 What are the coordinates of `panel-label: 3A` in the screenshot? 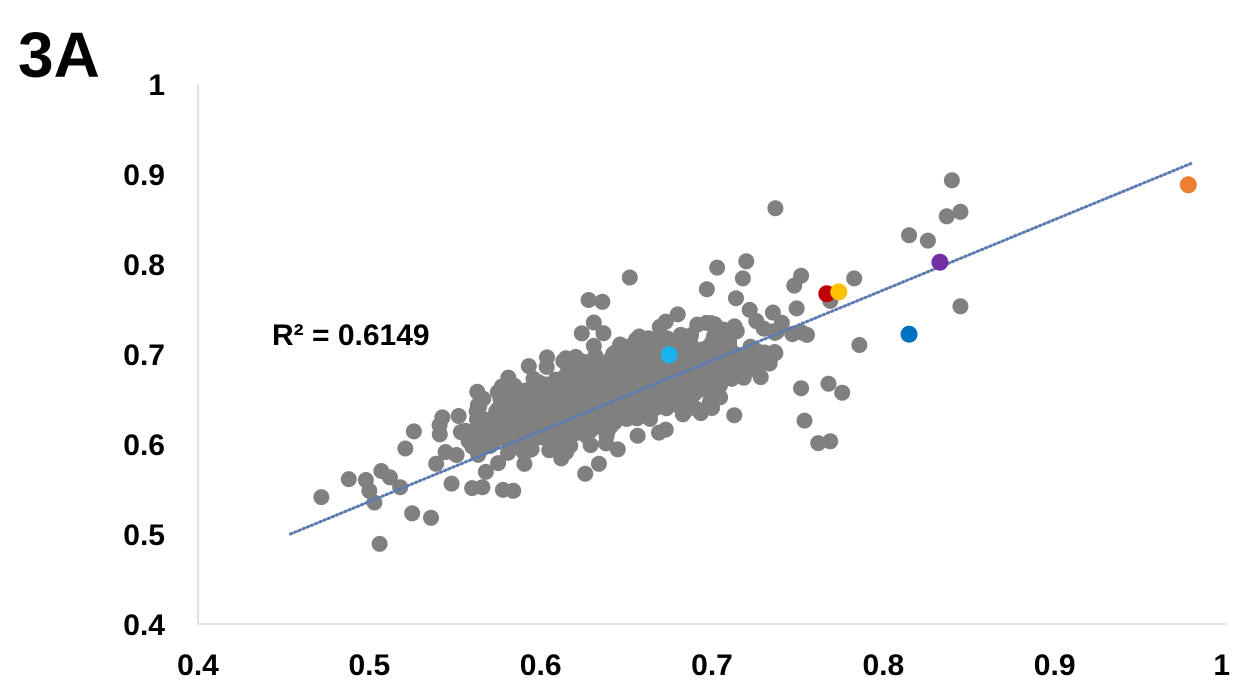 It's located at (59, 55).